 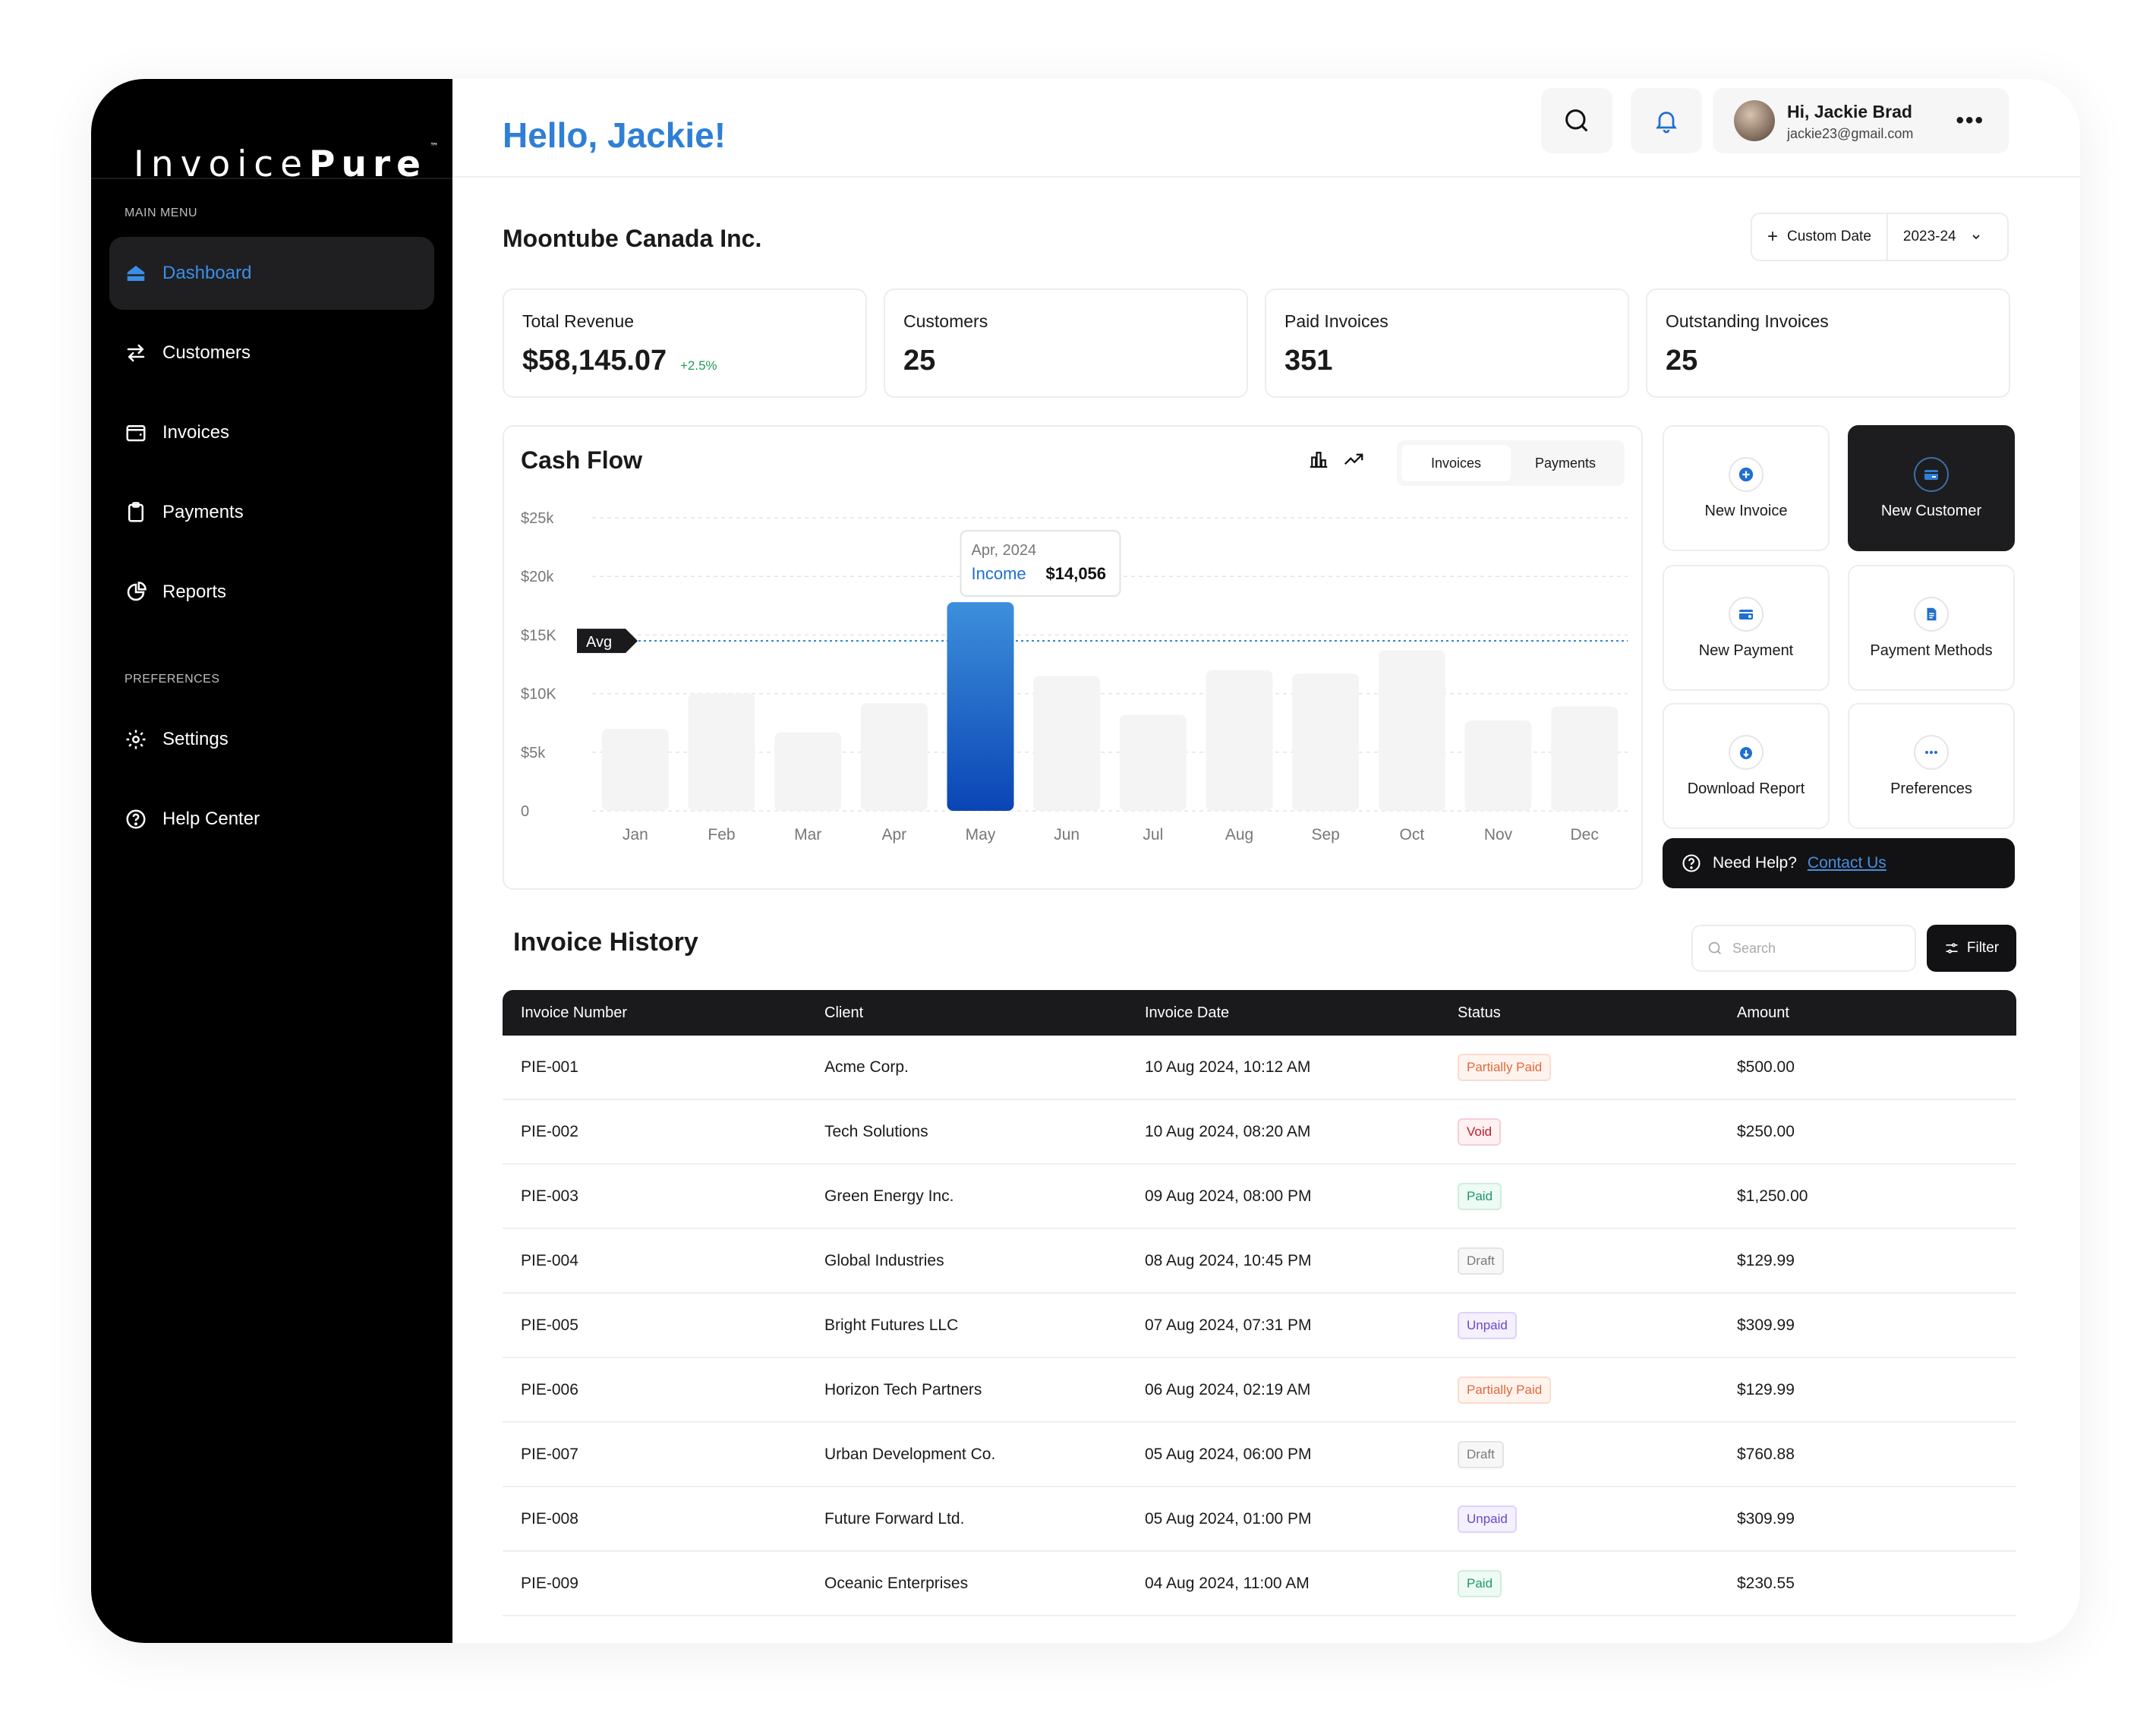 I want to click on invoice-date: 09 Aug 2024, 08:00 PM, so click(x=1228, y=1196).